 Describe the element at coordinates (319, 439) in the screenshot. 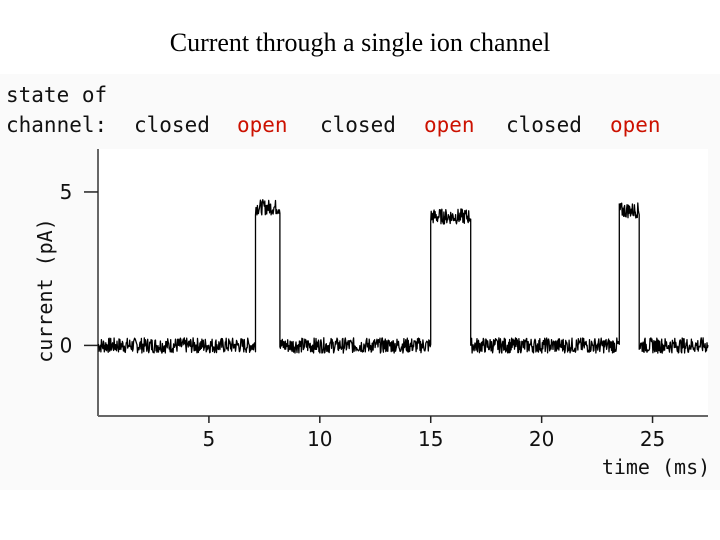

I see `x-tick-label: 10` at that location.